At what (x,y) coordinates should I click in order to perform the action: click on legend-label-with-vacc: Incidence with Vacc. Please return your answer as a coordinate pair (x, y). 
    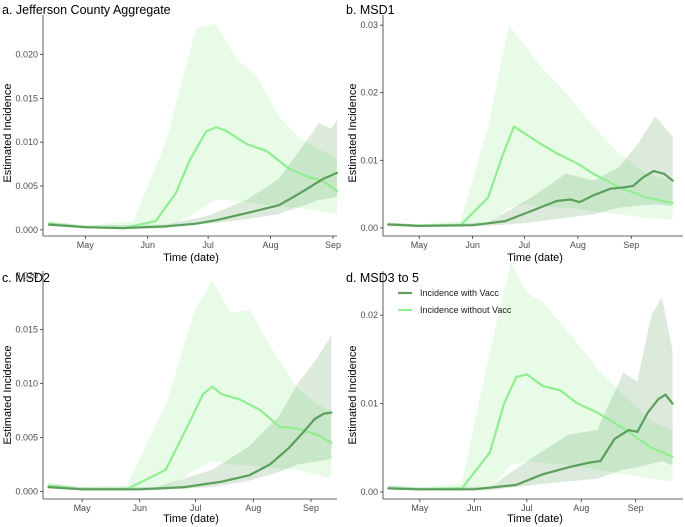
    Looking at the image, I should click on (459, 293).